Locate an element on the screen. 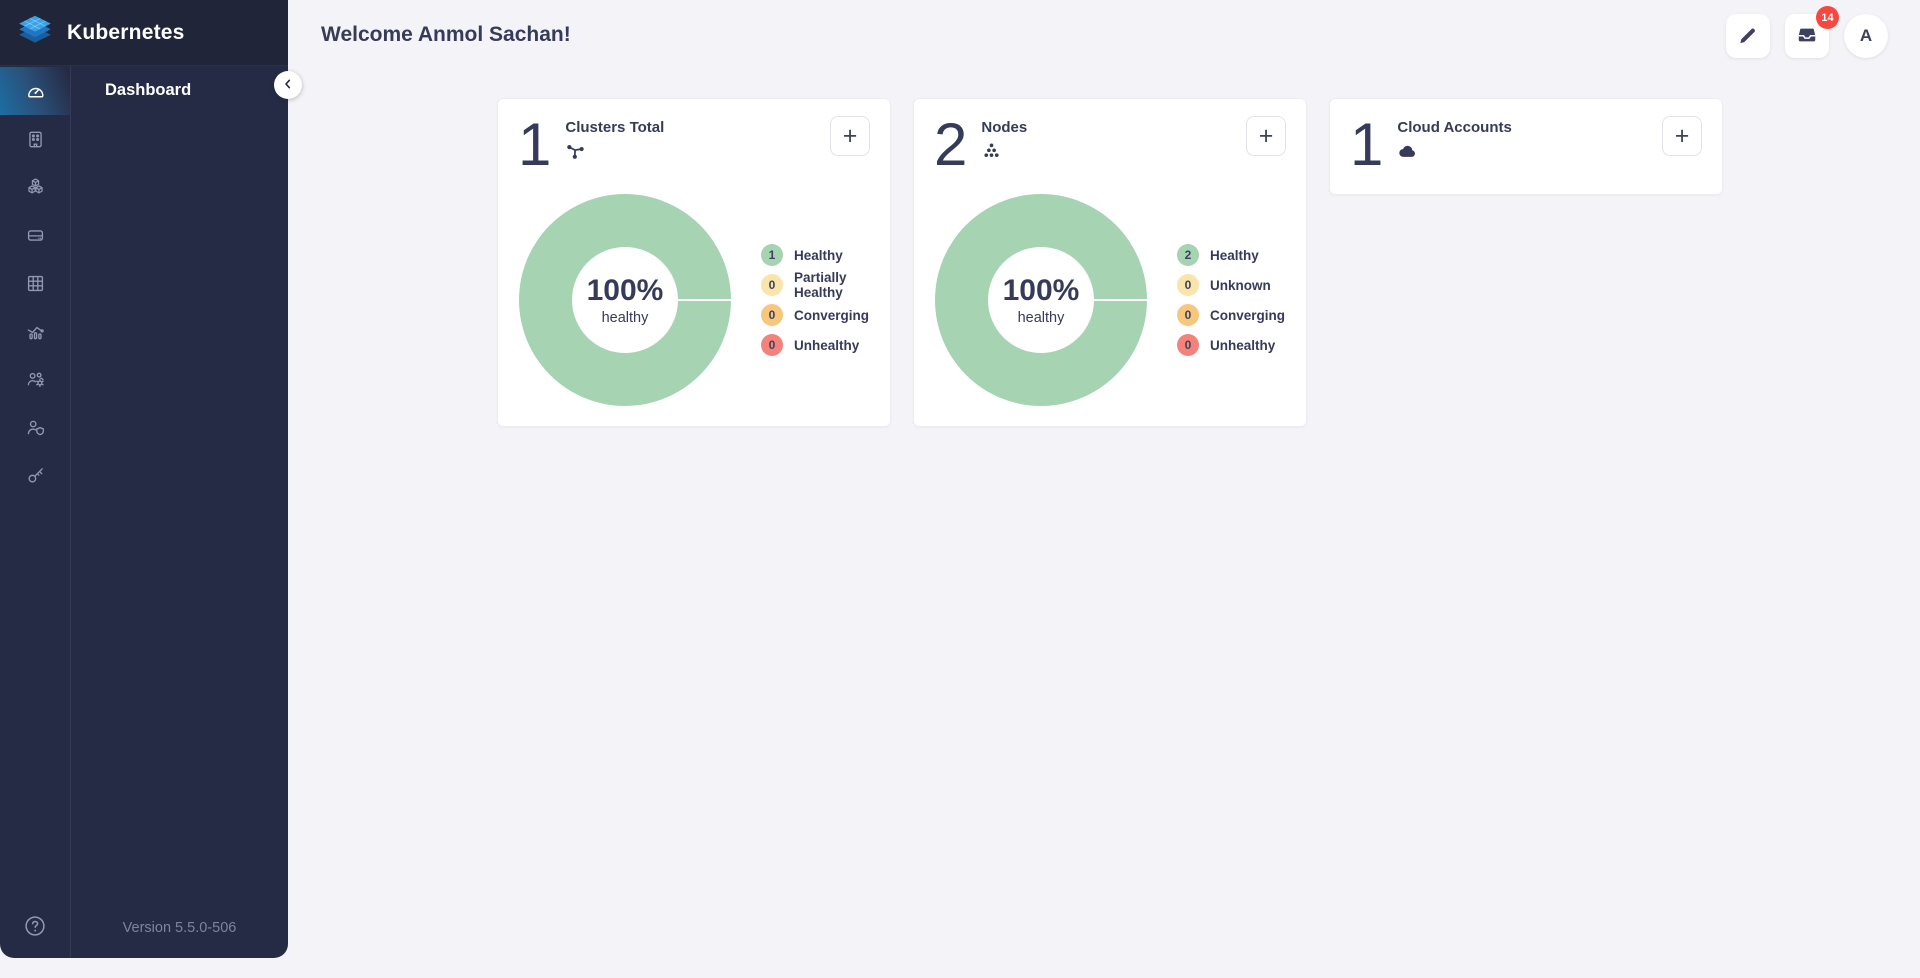  sidebar-item-dashboard is located at coordinates (35, 91).